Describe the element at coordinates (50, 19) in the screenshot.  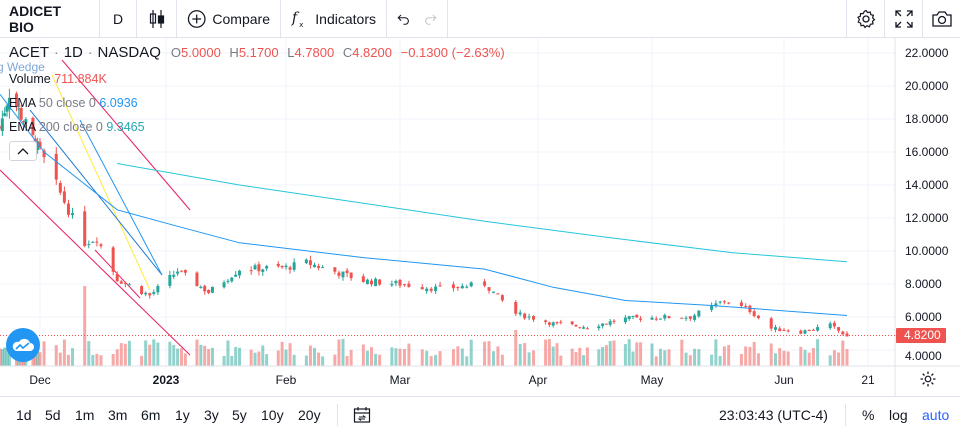
I see `symbol-search-button: ADICET BIO` at that location.